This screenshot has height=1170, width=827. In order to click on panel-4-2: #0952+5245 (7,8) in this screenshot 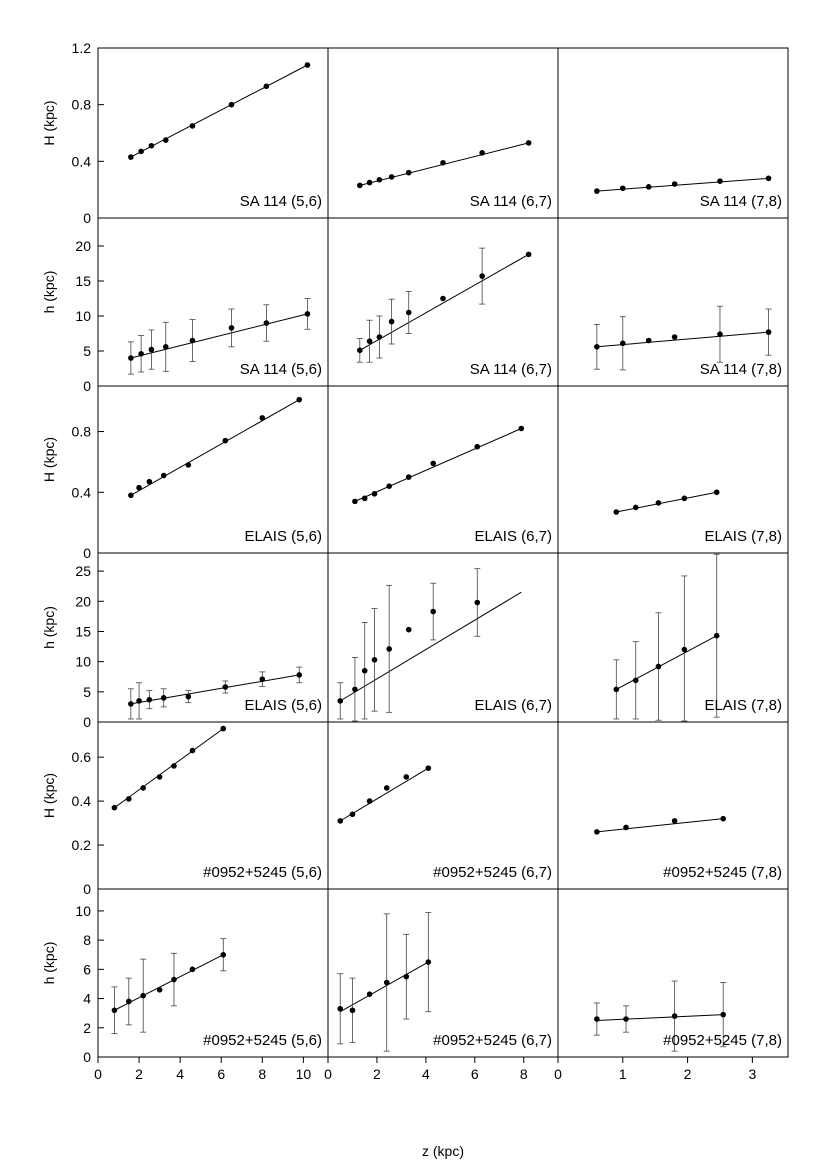, I will do `click(673, 805)`.